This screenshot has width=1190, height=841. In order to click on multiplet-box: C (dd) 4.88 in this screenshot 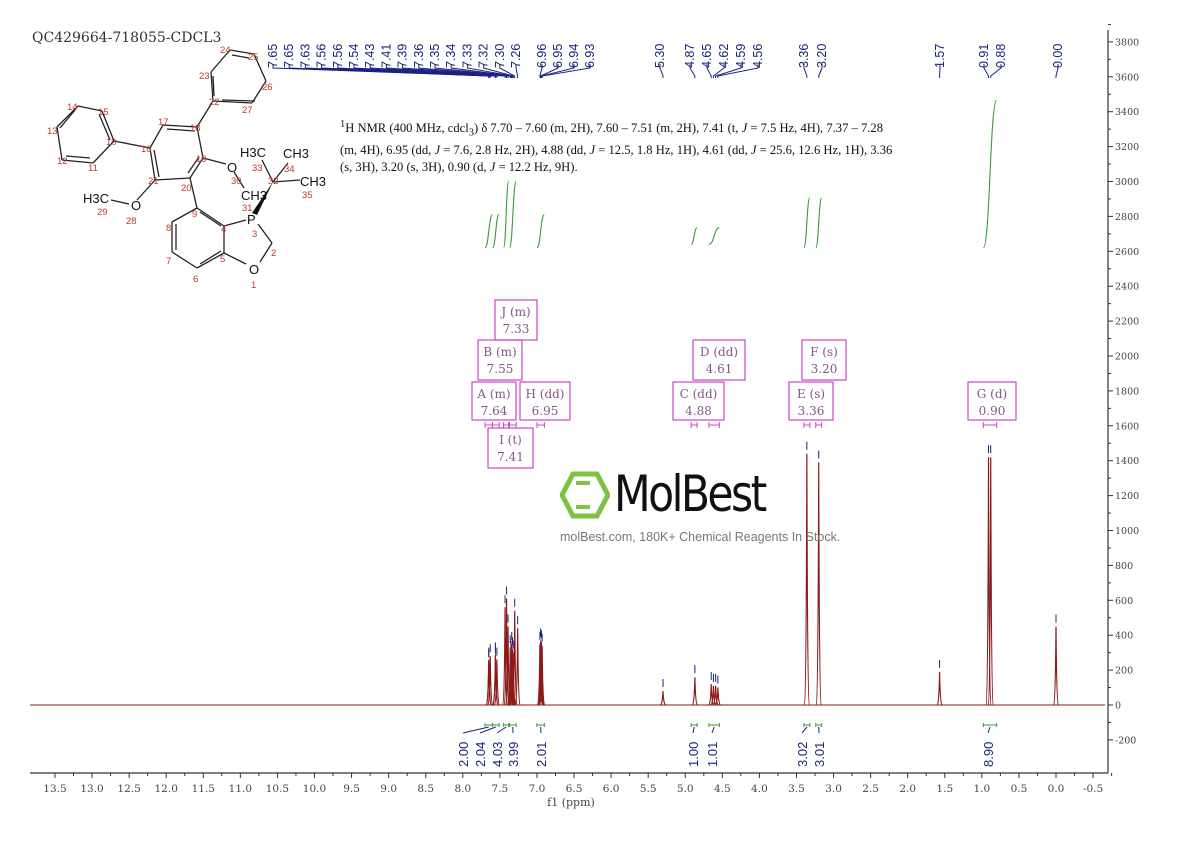, I will do `click(698, 401)`.